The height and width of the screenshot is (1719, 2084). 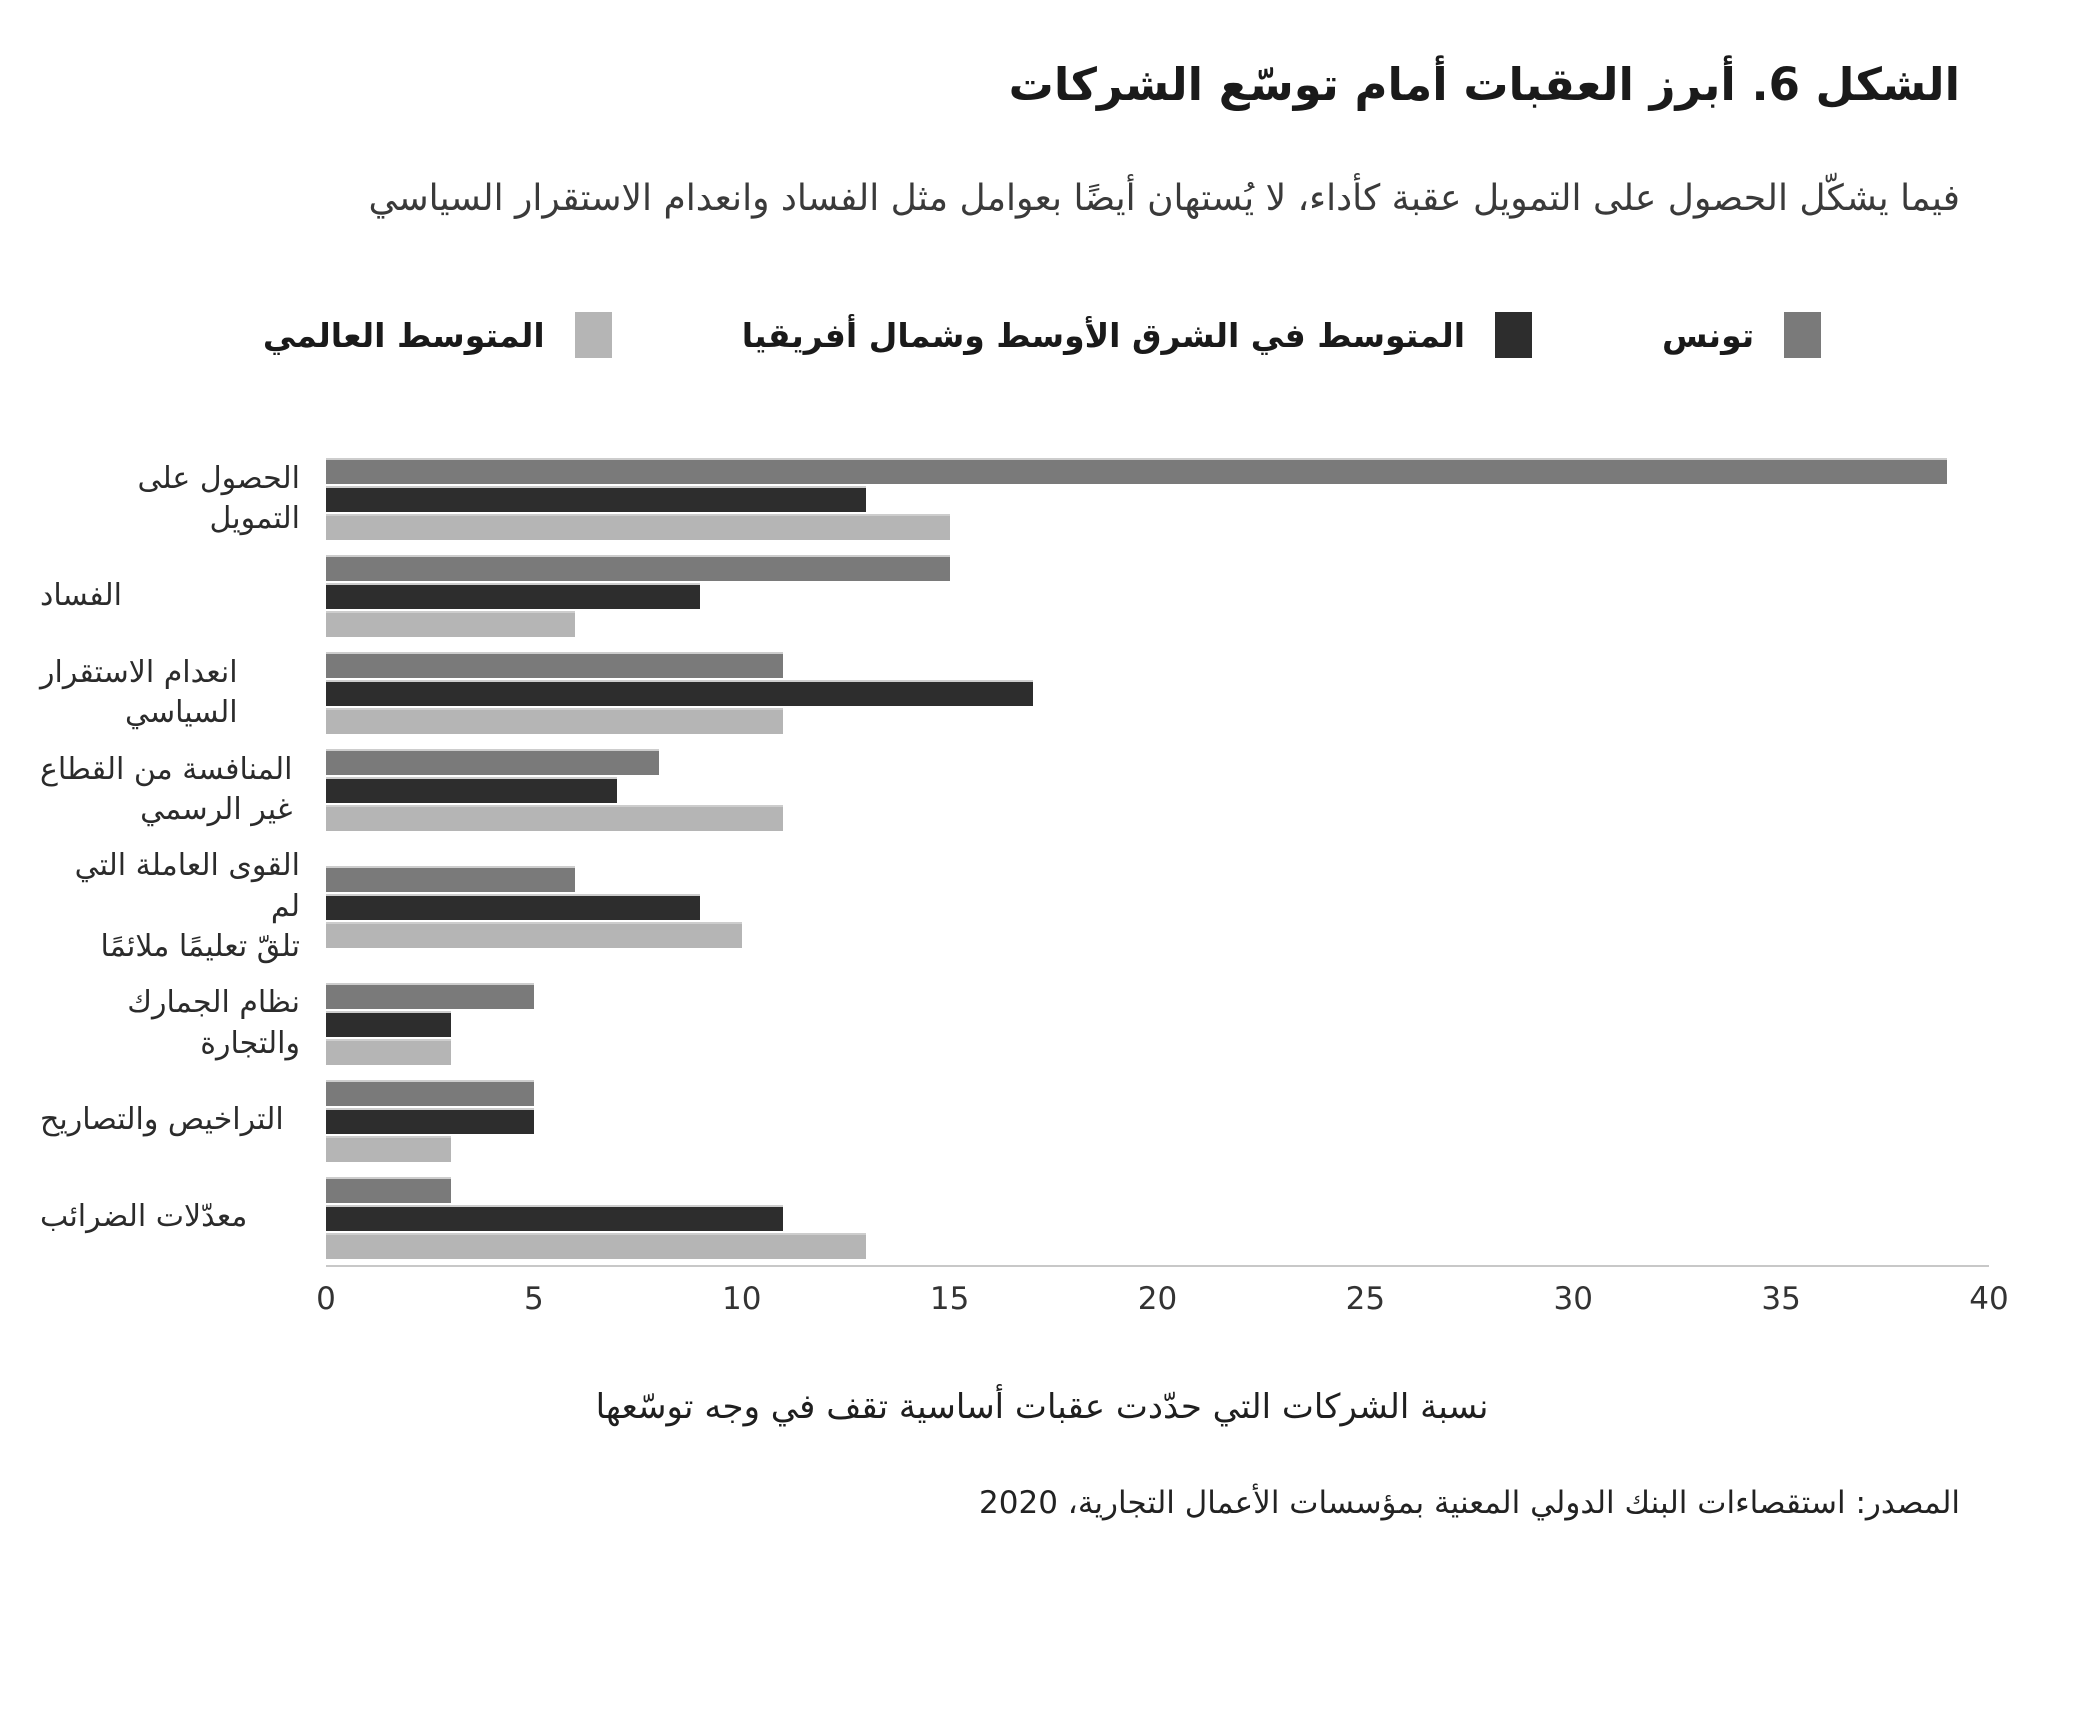 What do you see at coordinates (1157, 1298) in the screenshot?
I see `x-axis-tick-label: 20` at bounding box center [1157, 1298].